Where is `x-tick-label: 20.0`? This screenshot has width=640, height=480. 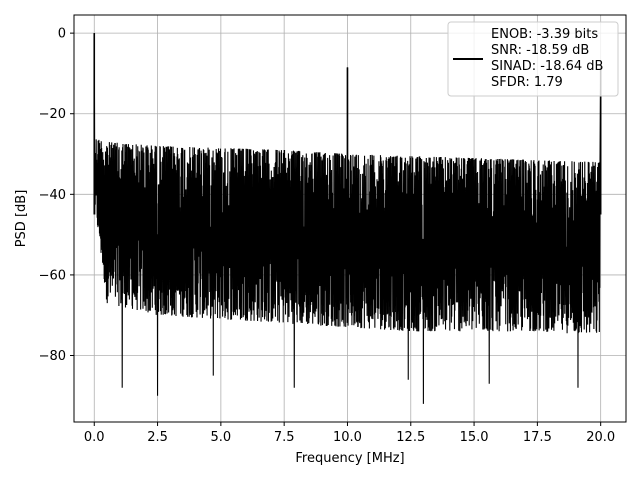 x-tick-label: 20.0 is located at coordinates (600, 437).